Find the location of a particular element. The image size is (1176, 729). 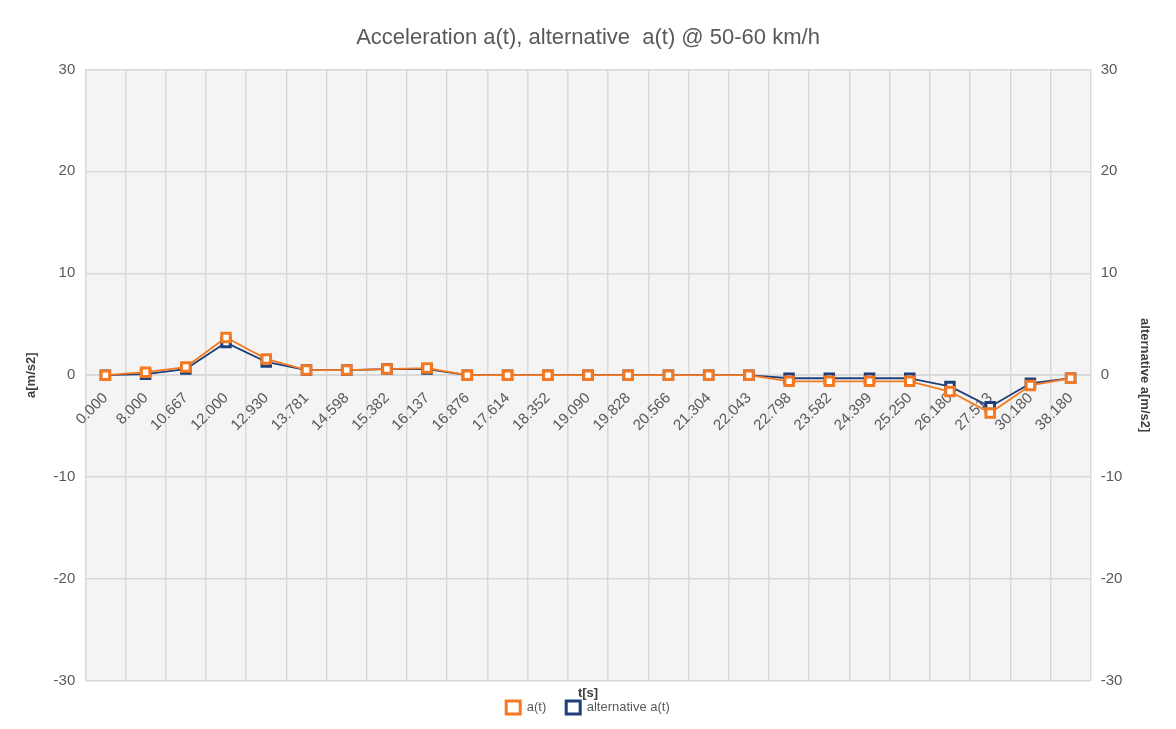

y-tick-label: -10 is located at coordinates (64, 476).